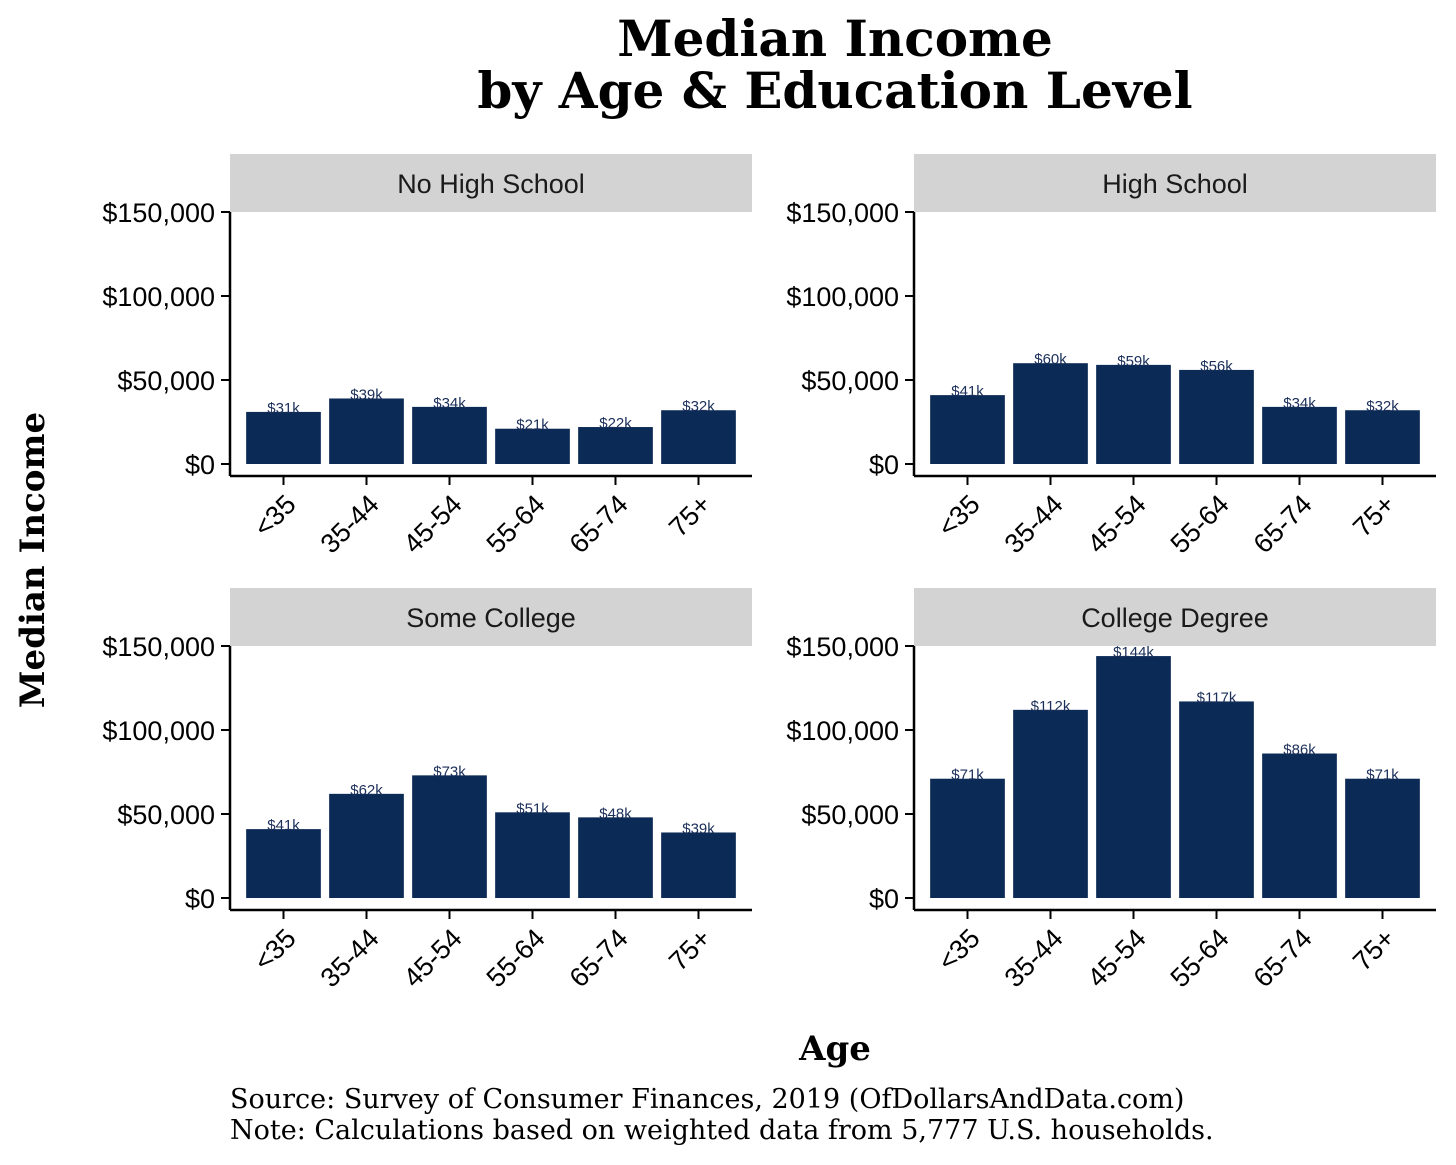 The width and height of the screenshot is (1456, 1165). Describe the element at coordinates (33, 560) in the screenshot. I see `y-axis-title: Median Income` at that location.